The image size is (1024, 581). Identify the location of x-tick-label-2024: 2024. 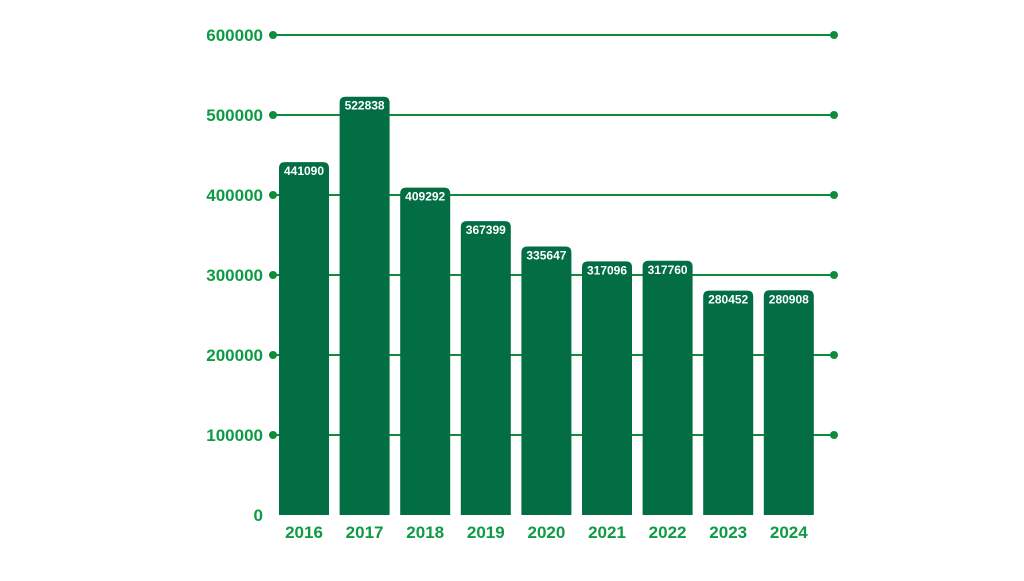
(789, 532).